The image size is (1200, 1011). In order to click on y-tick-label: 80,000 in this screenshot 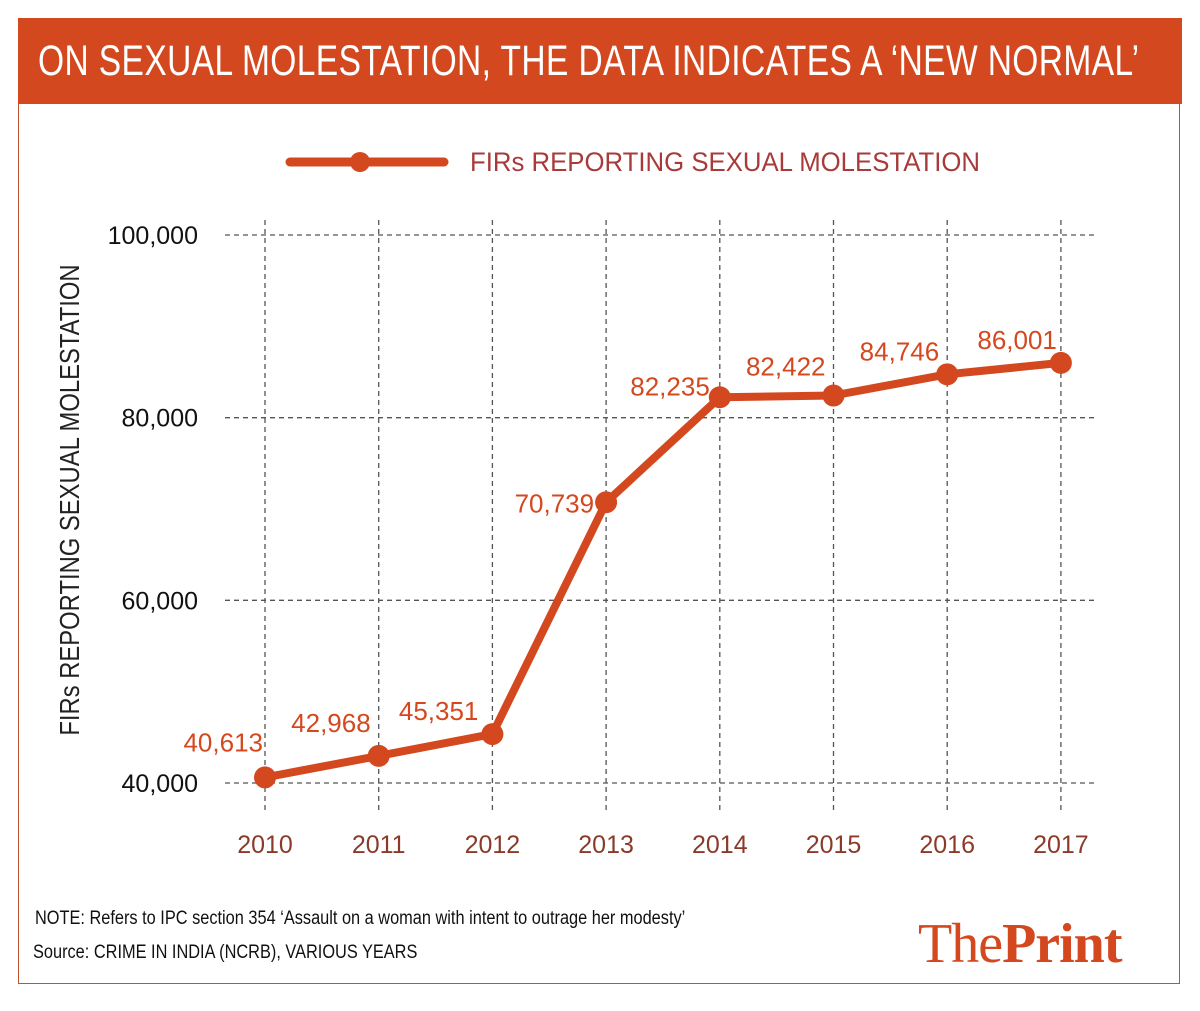, I will do `click(160, 419)`.